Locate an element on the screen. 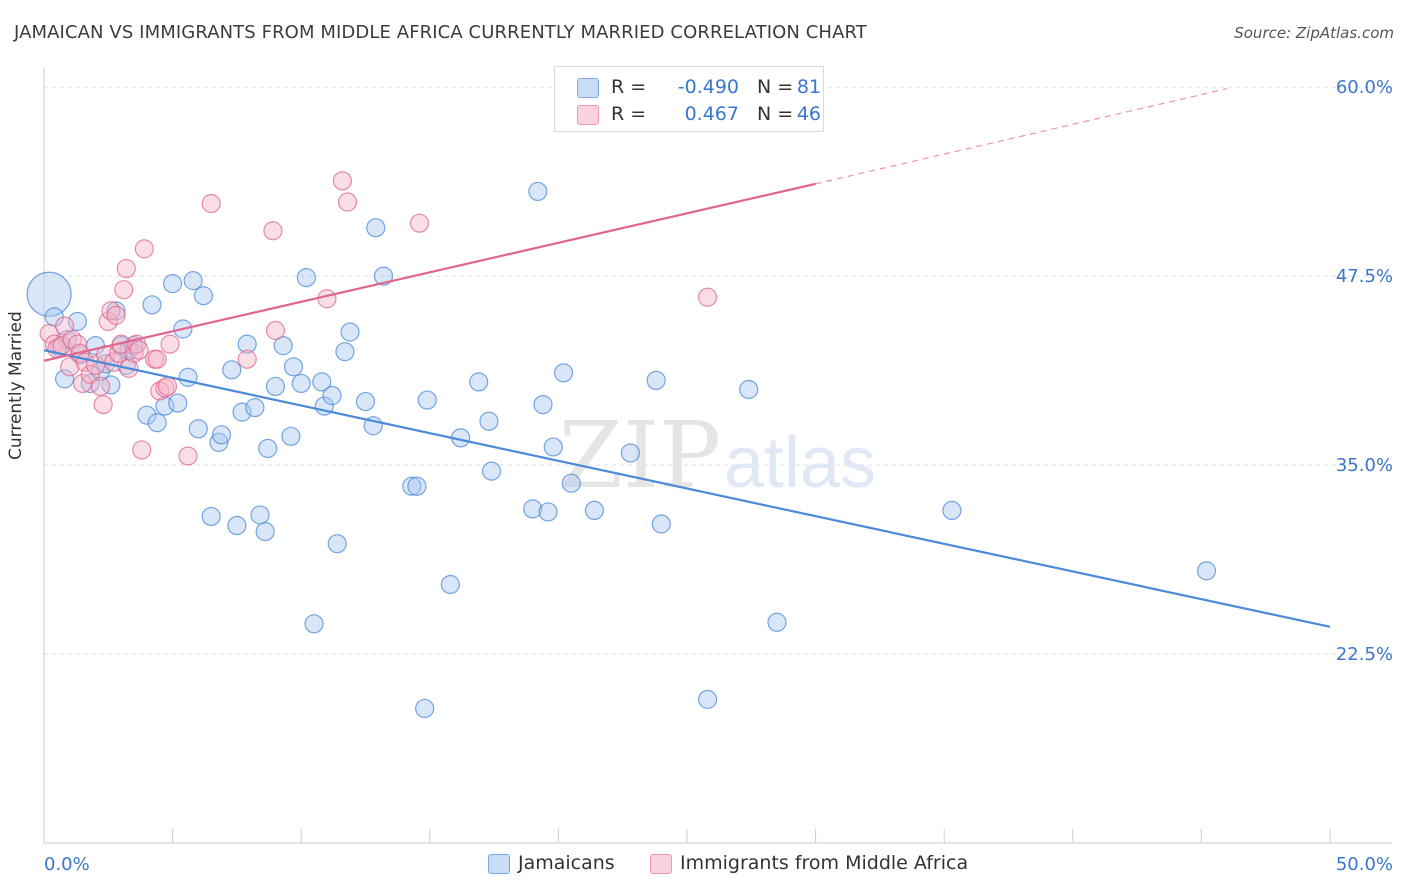  r-label: R = is located at coordinates (629, 87).